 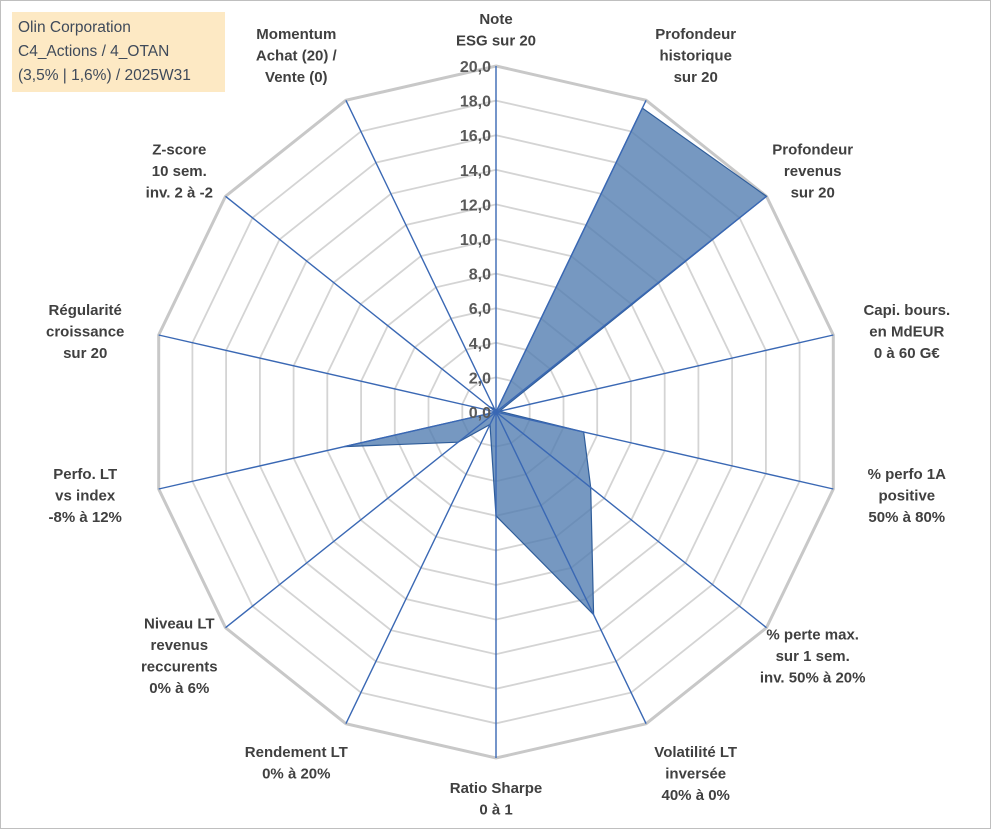 I want to click on axis-label: Régularité croissance sur 20, so click(x=85, y=332).